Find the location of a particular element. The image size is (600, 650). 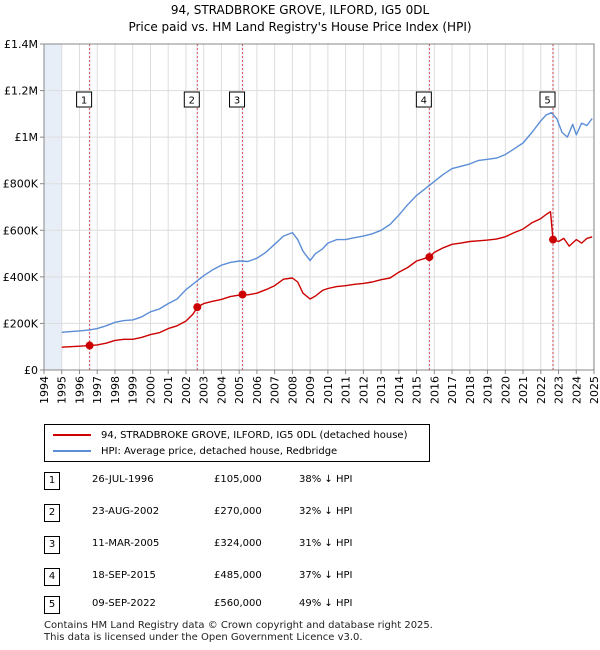

x-tick-label: 2020 is located at coordinates (505, 390).